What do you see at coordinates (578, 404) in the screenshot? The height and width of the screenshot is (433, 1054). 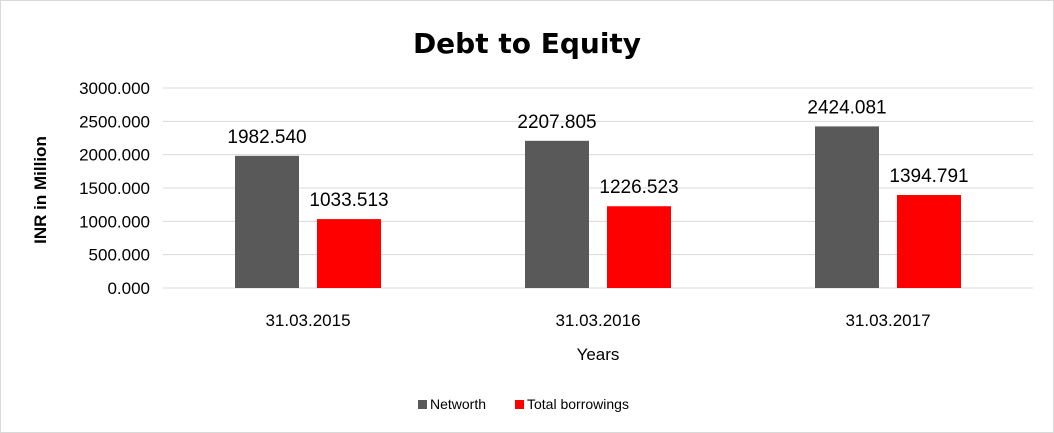 I see `legend-label: Total borrowings` at bounding box center [578, 404].